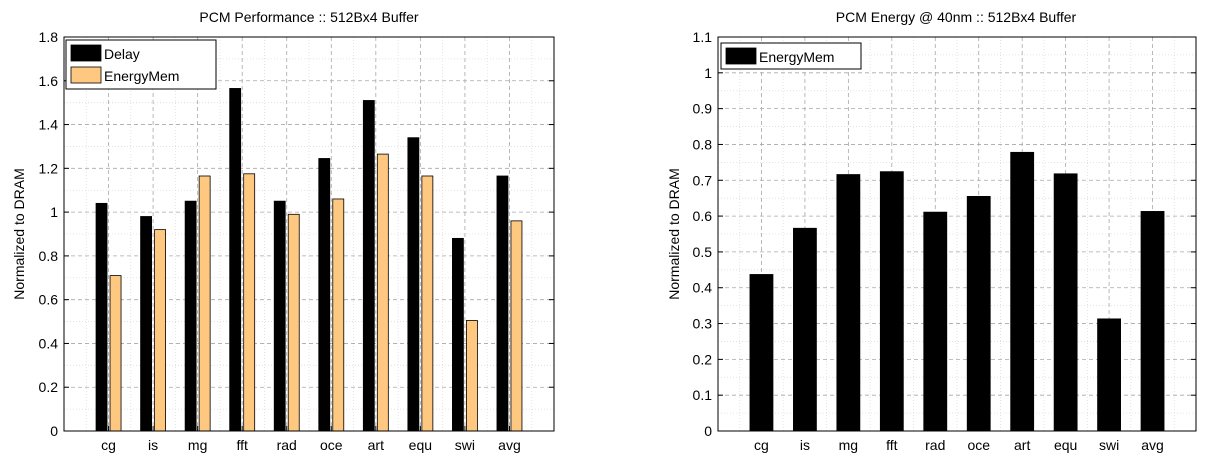 The image size is (1212, 458). I want to click on y-tick-label: 1.6, so click(49, 81).